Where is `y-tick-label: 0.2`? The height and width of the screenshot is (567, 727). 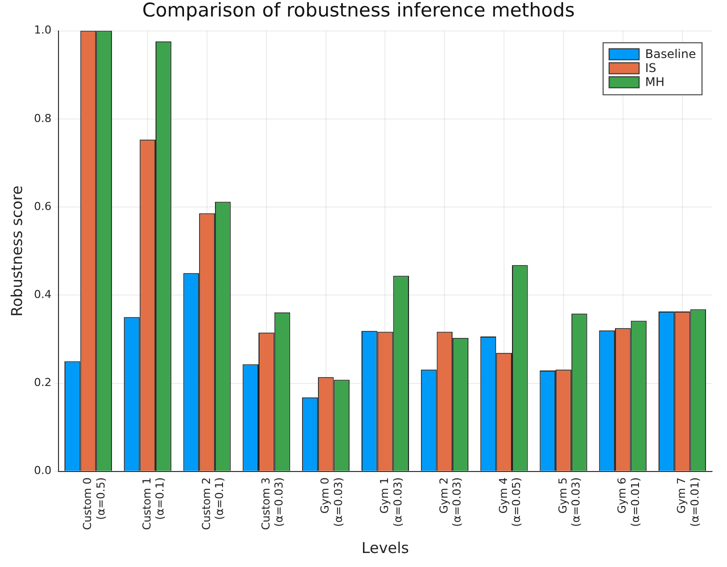
y-tick-label: 0.2 is located at coordinates (43, 383).